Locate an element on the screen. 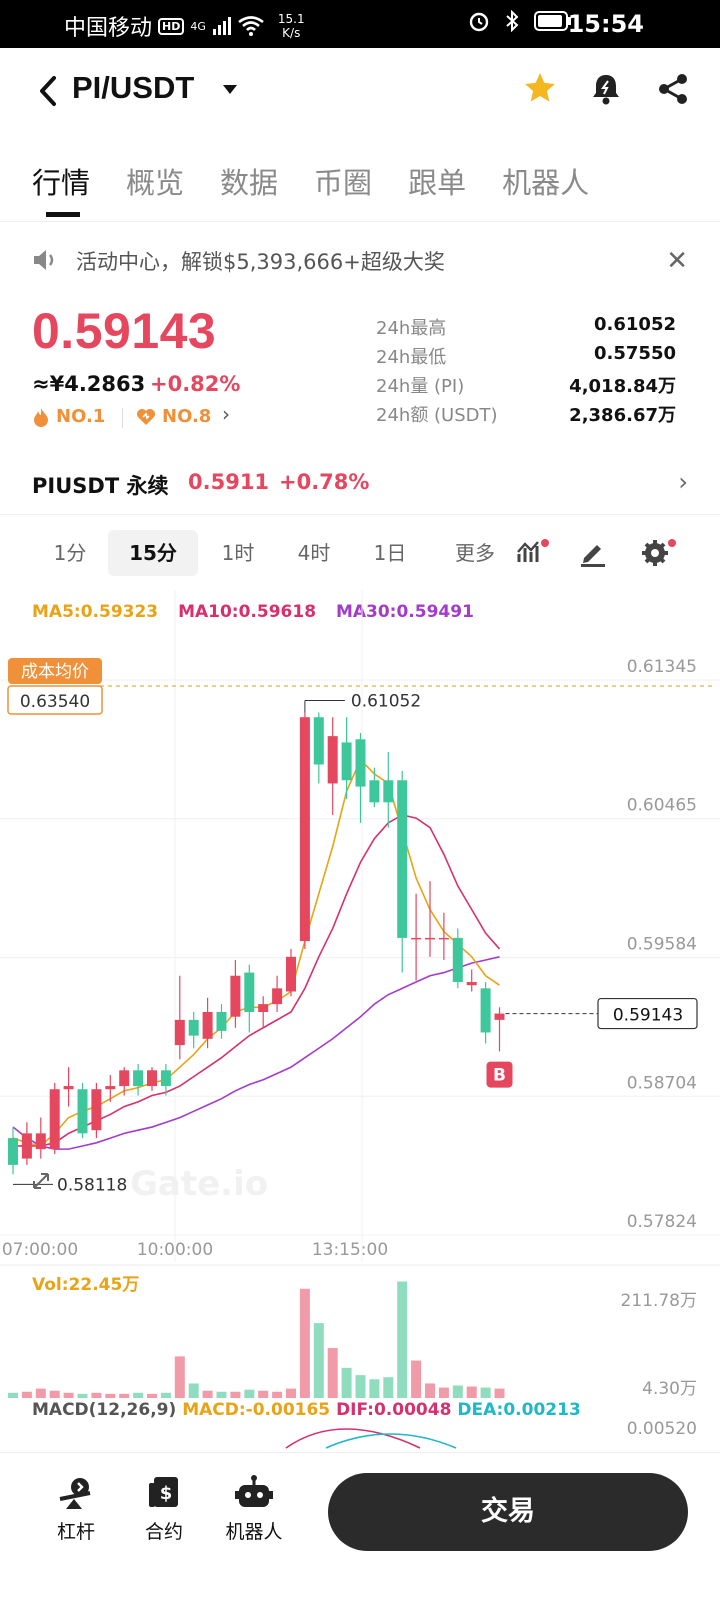 Image resolution: width=720 pixels, height=1600 pixels. y-axis-tick: 0.59584 is located at coordinates (662, 945).